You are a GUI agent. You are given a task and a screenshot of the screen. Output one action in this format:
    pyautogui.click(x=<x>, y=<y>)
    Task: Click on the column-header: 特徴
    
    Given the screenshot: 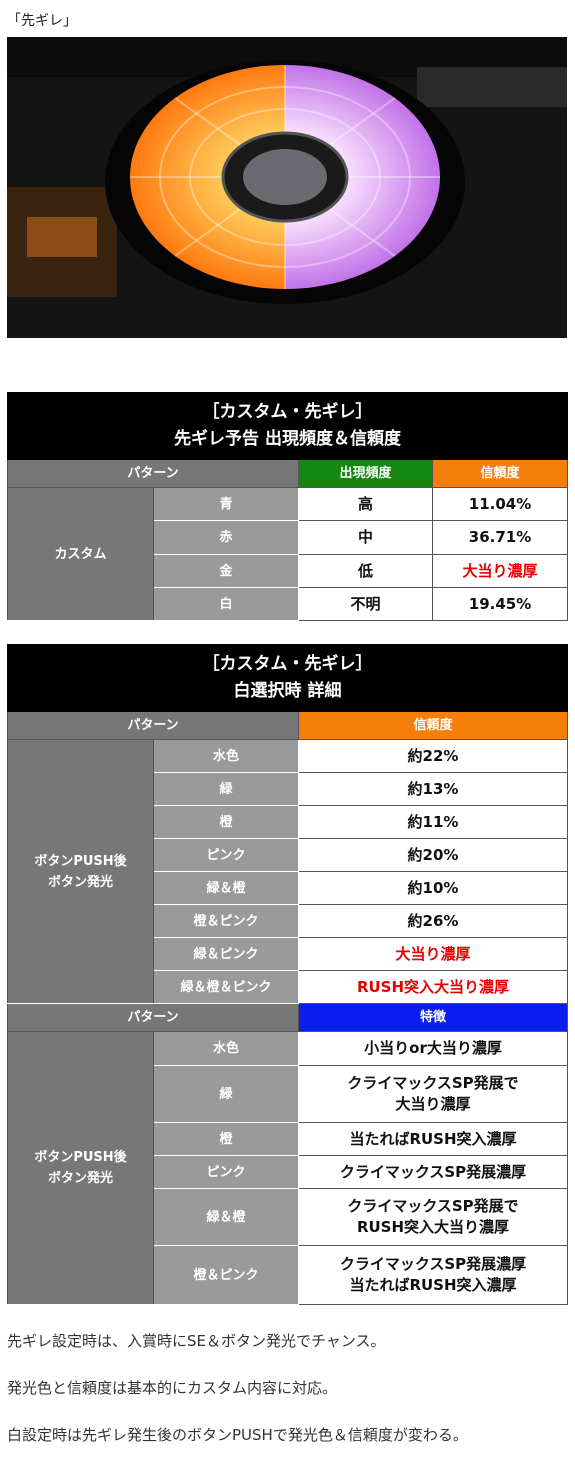 What is the action you would take?
    pyautogui.click(x=433, y=1017)
    